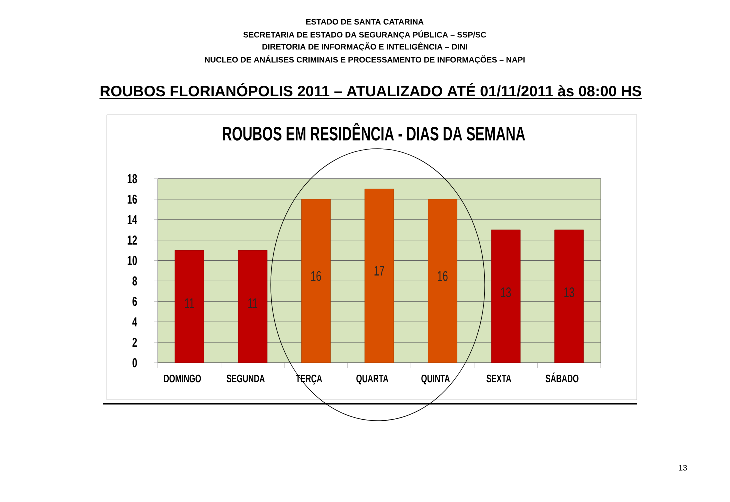  Describe the element at coordinates (133, 219) in the screenshot. I see `y-tick-label: 14` at that location.